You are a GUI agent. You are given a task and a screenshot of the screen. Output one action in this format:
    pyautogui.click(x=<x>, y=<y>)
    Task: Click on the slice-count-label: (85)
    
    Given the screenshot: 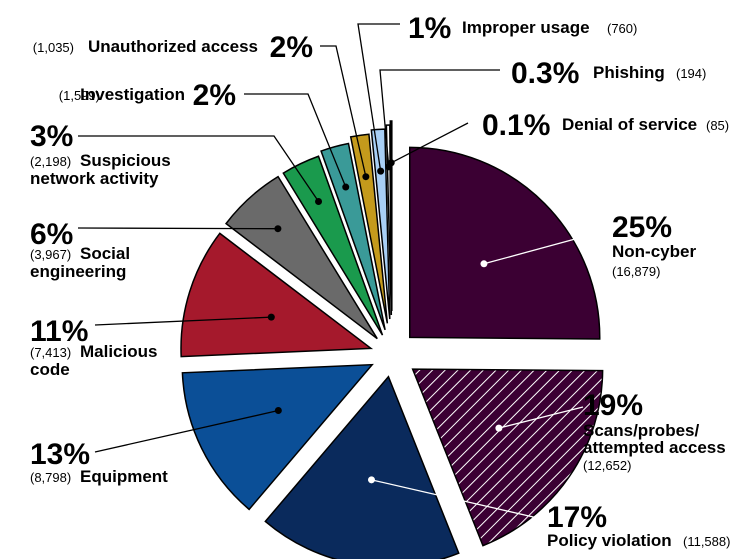 What is the action you would take?
    pyautogui.click(x=717, y=125)
    